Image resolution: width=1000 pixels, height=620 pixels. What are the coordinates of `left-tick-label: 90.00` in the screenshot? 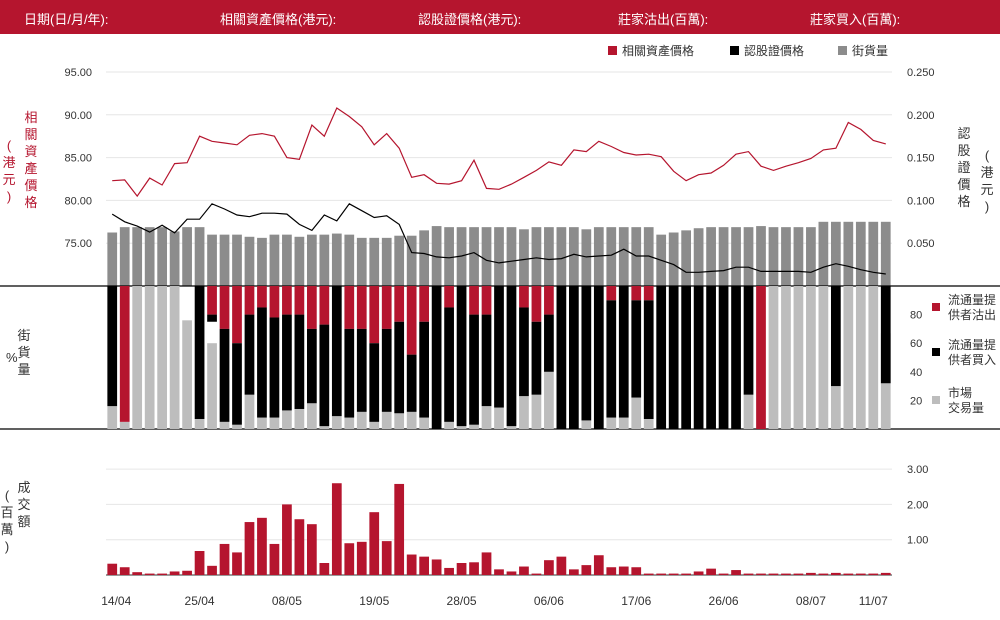 It's located at (78, 116).